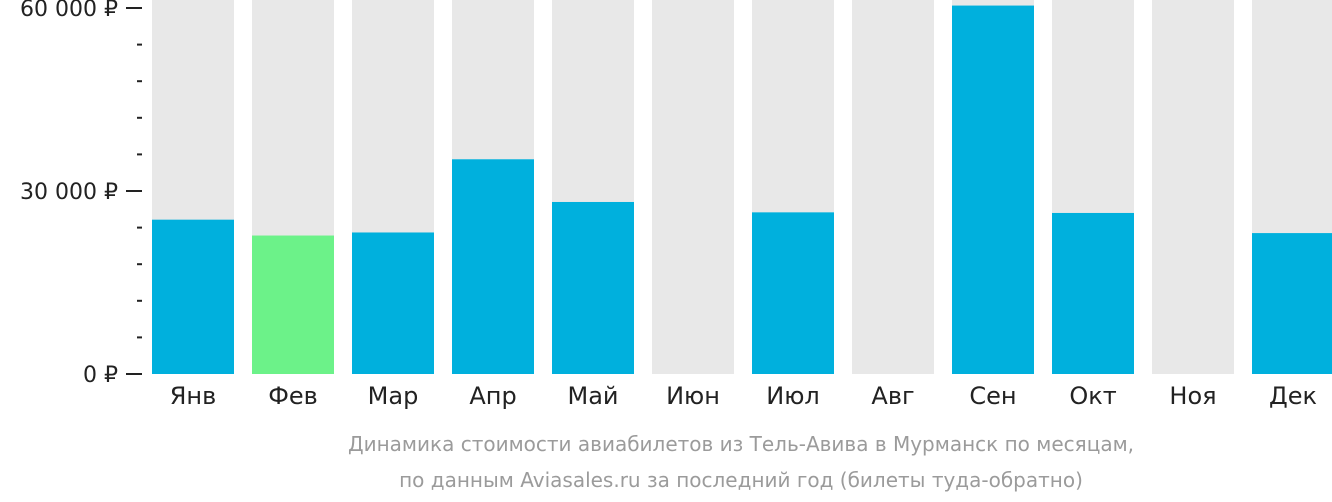  Describe the element at coordinates (69, 192) in the screenshot. I see `y-tick-label-2: 30 000 ₽` at that location.